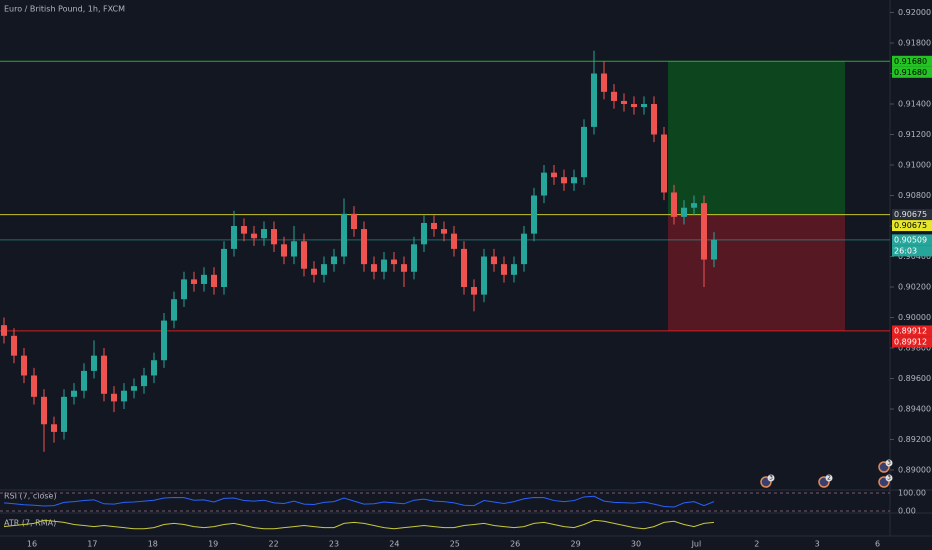 This screenshot has height=550, width=932. What do you see at coordinates (914, 409) in the screenshot?
I see `y-tick-label: 0.89400` at bounding box center [914, 409].